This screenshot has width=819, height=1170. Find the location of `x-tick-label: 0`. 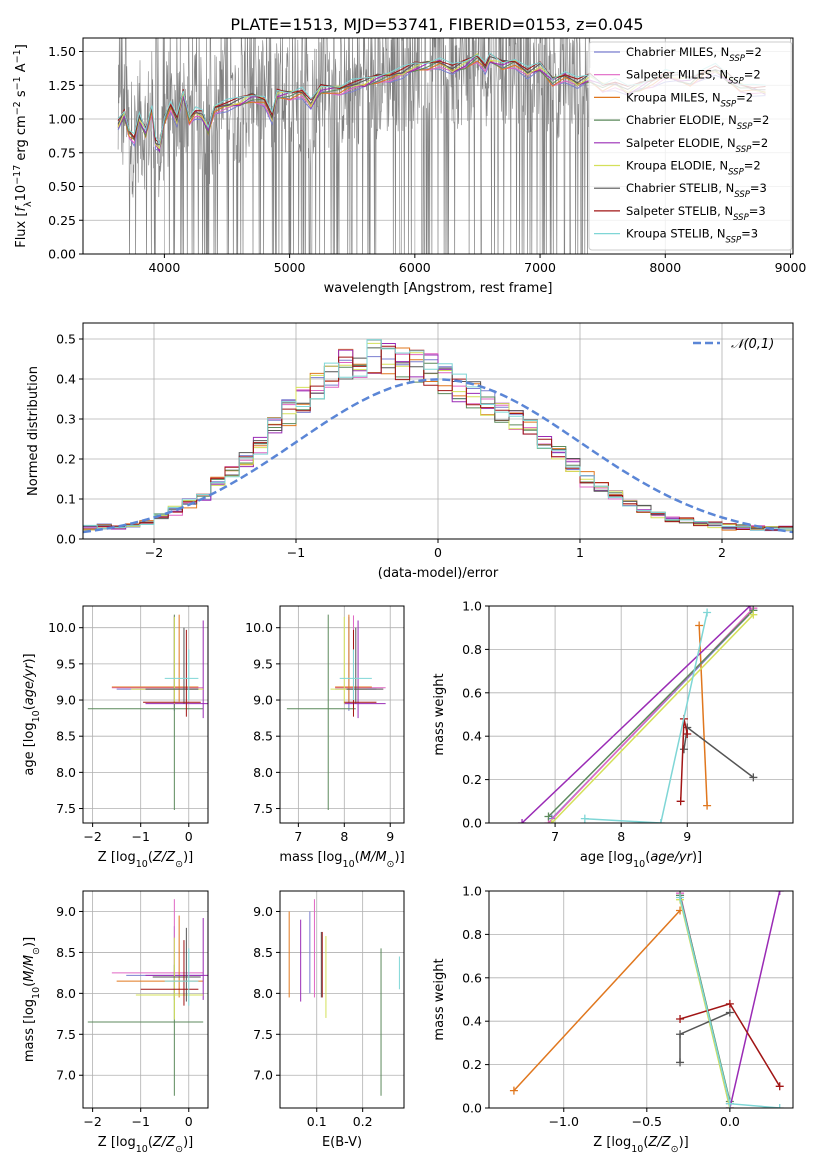

x-tick-label: 0 is located at coordinates (189, 1121).